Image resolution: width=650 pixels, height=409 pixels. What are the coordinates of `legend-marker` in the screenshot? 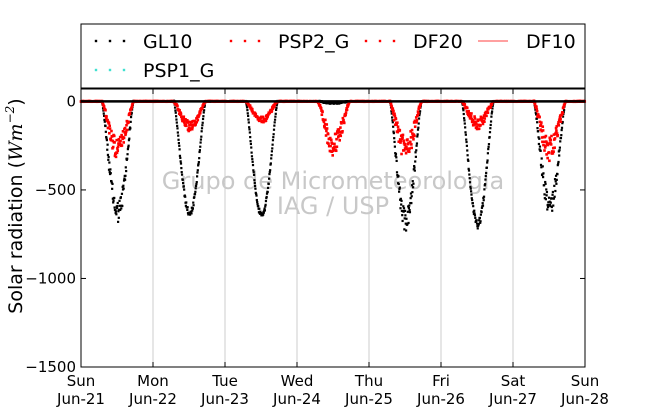 It's located at (394, 41).